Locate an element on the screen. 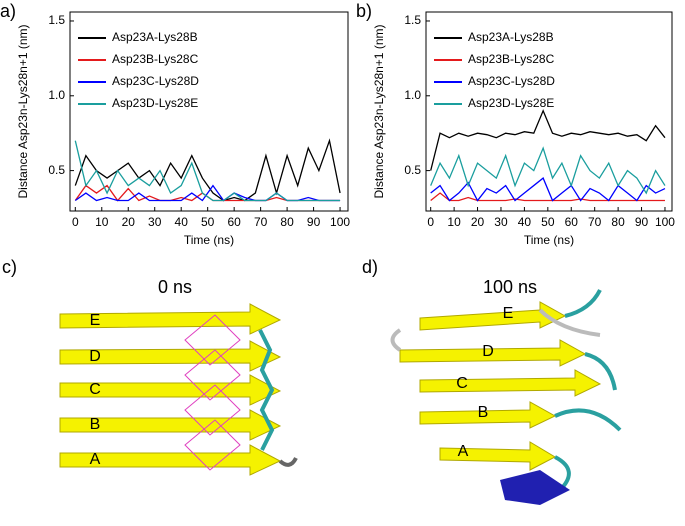 Image resolution: width=685 pixels, height=526 pixels. structure-100ns is located at coordinates (506, 397).